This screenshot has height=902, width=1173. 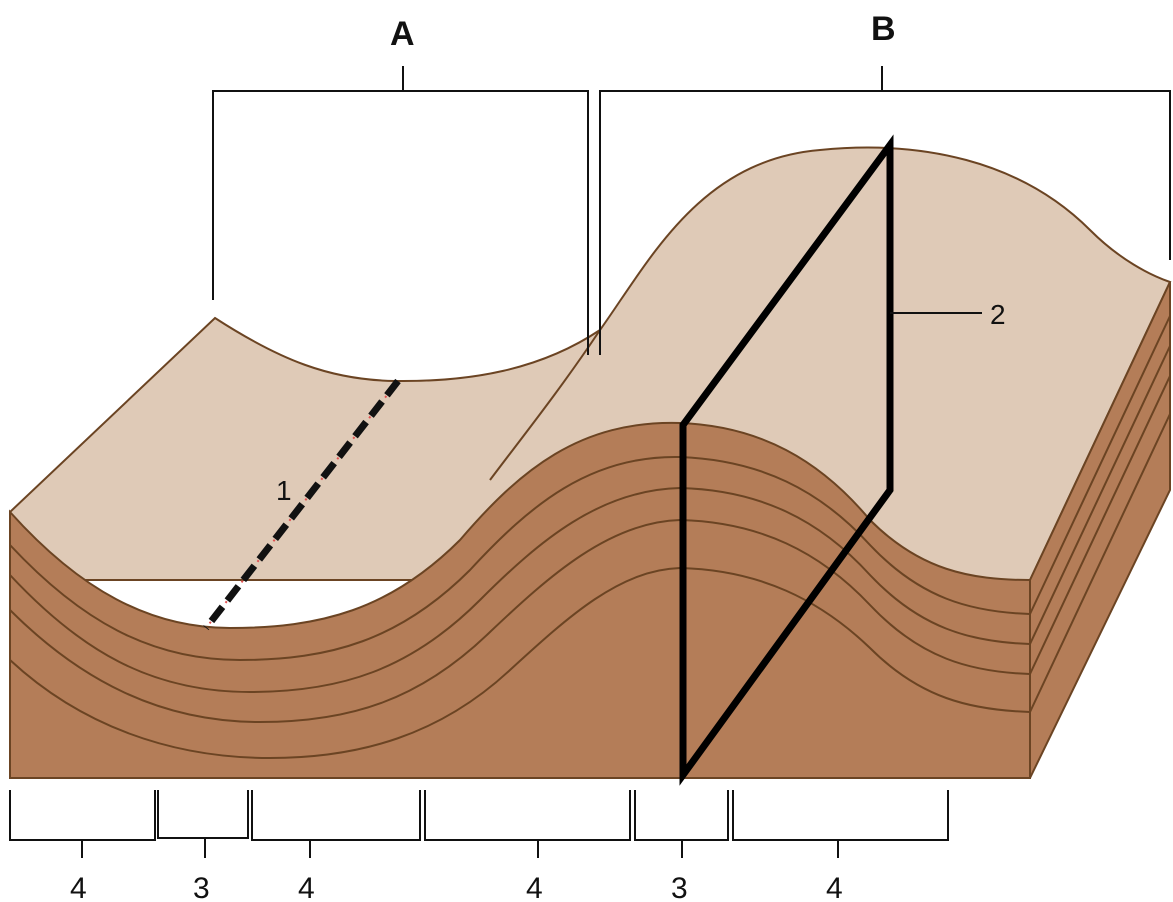 What do you see at coordinates (201, 887) in the screenshot?
I see `bottom-label-2: 3` at bounding box center [201, 887].